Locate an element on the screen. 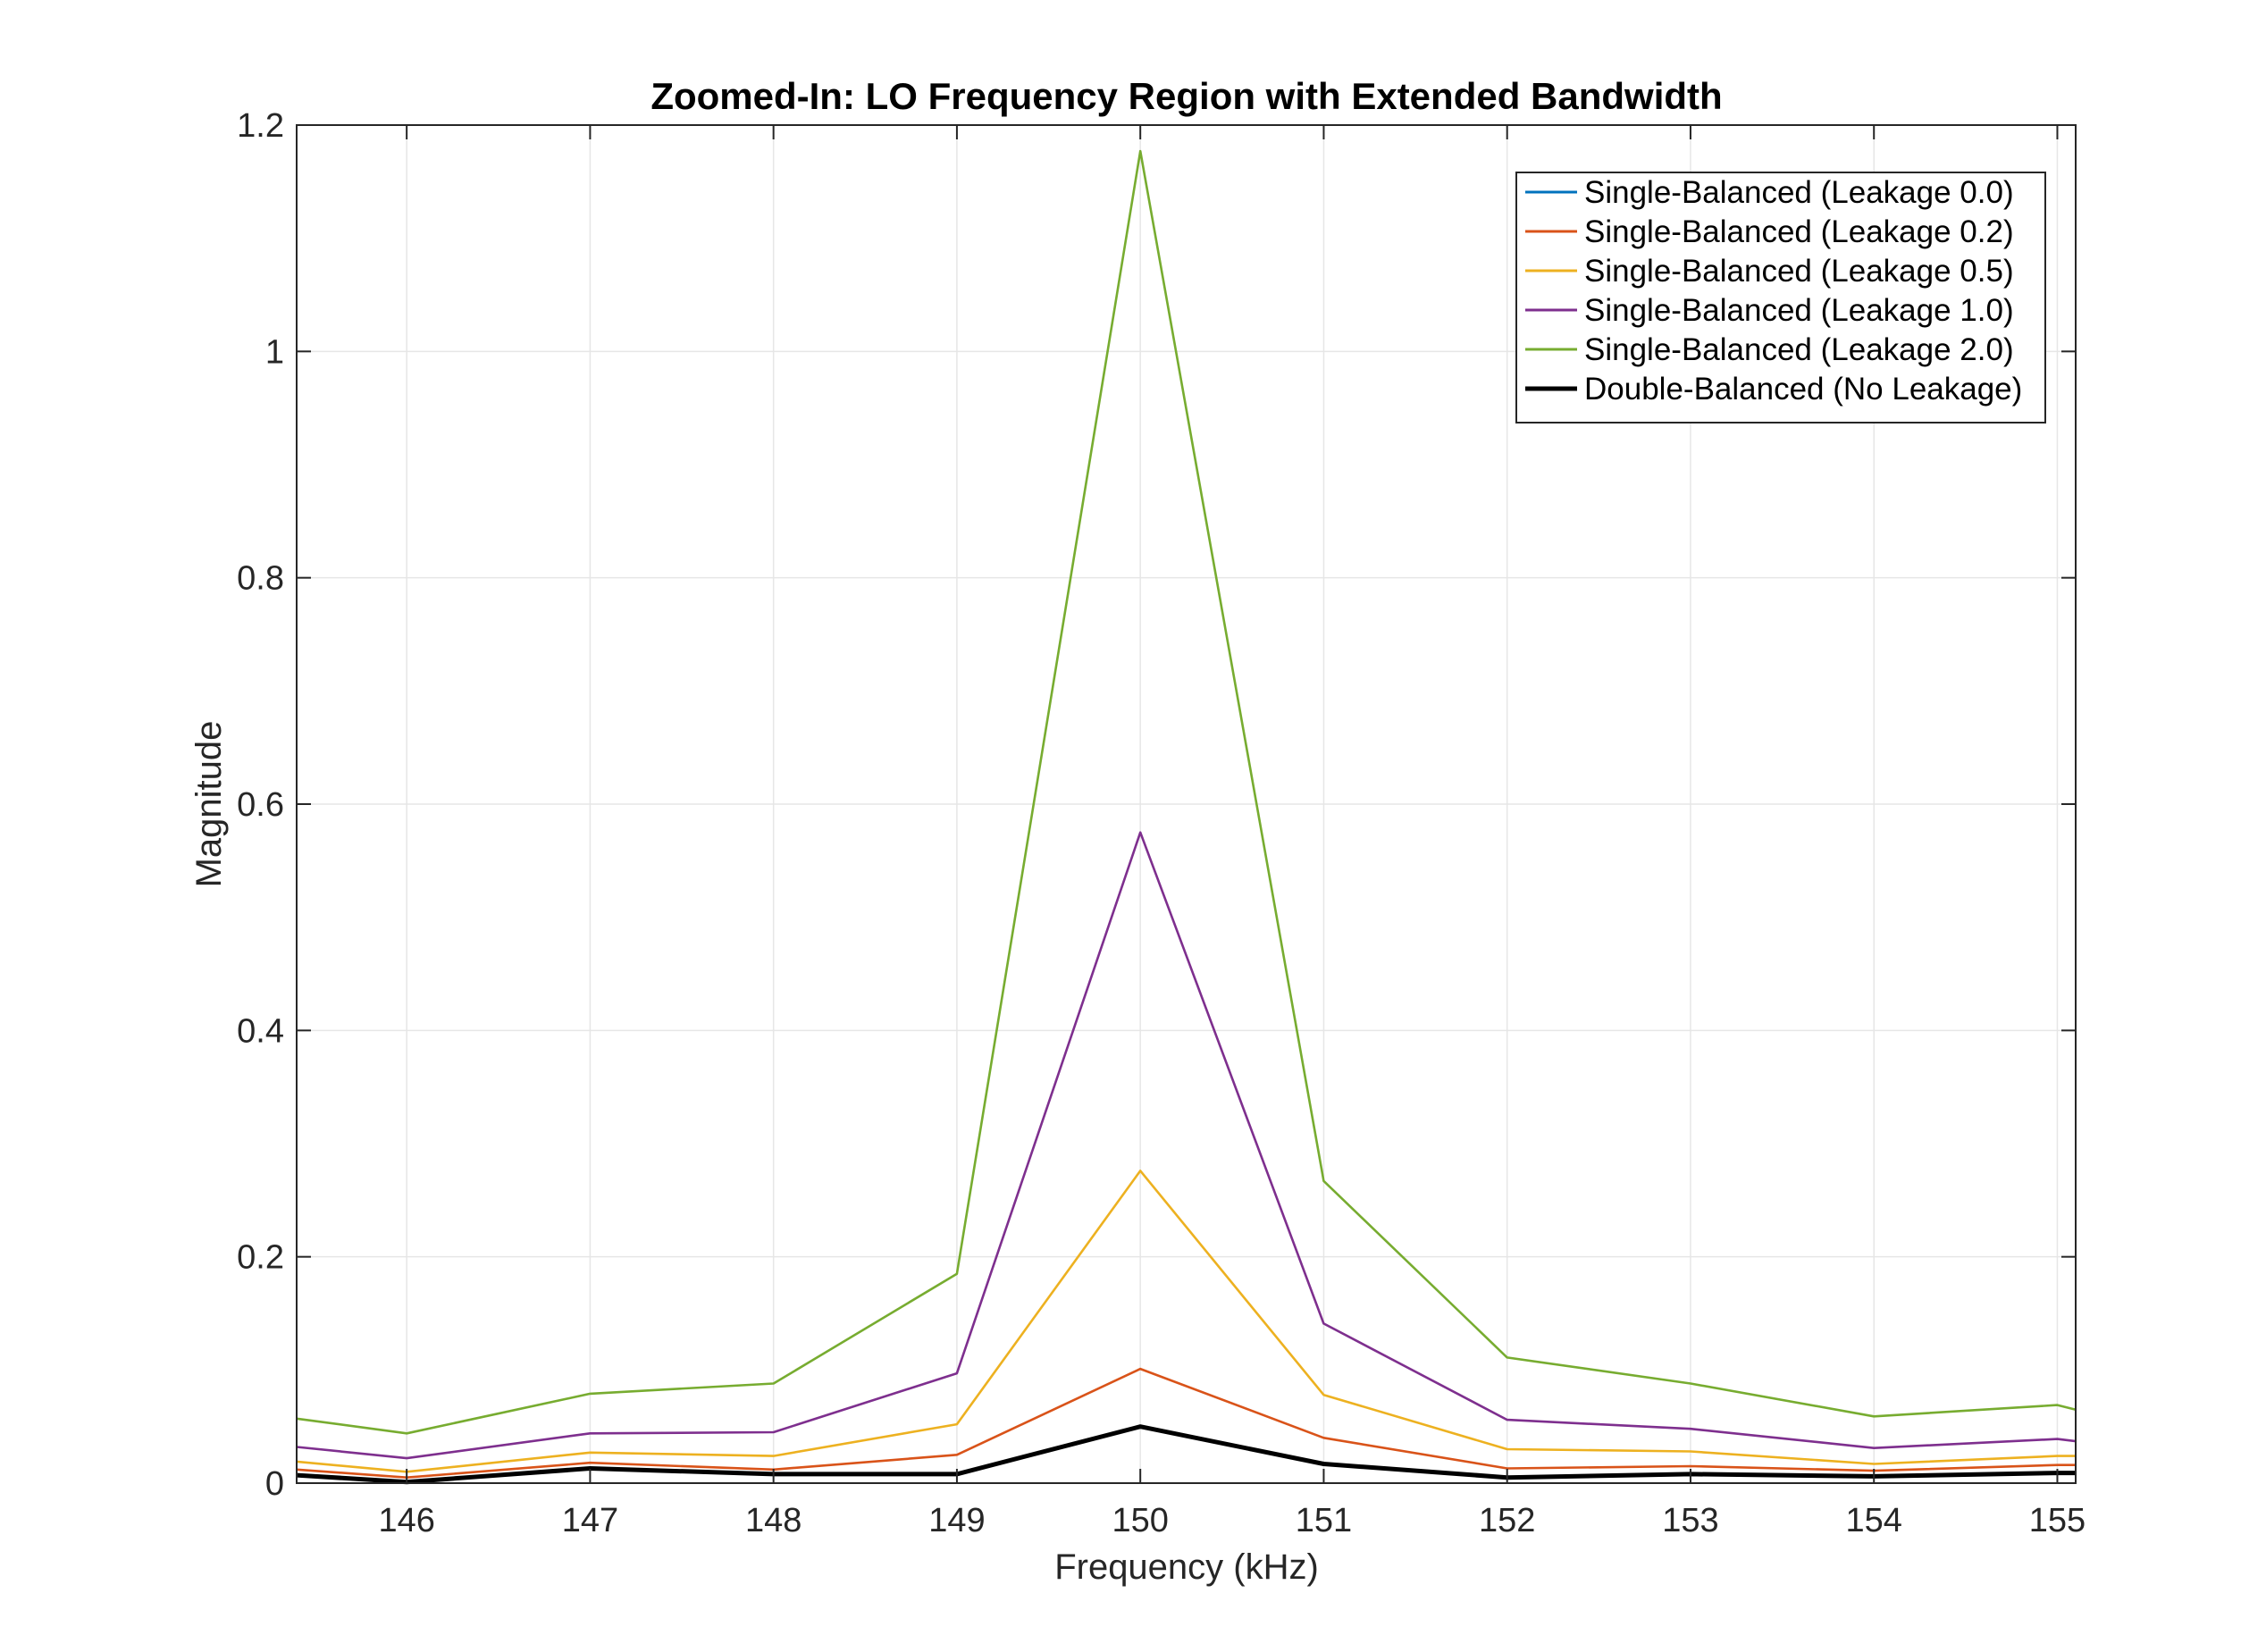 The height and width of the screenshot is (1652, 2266). x-tick-label: 148 is located at coordinates (773, 1520).